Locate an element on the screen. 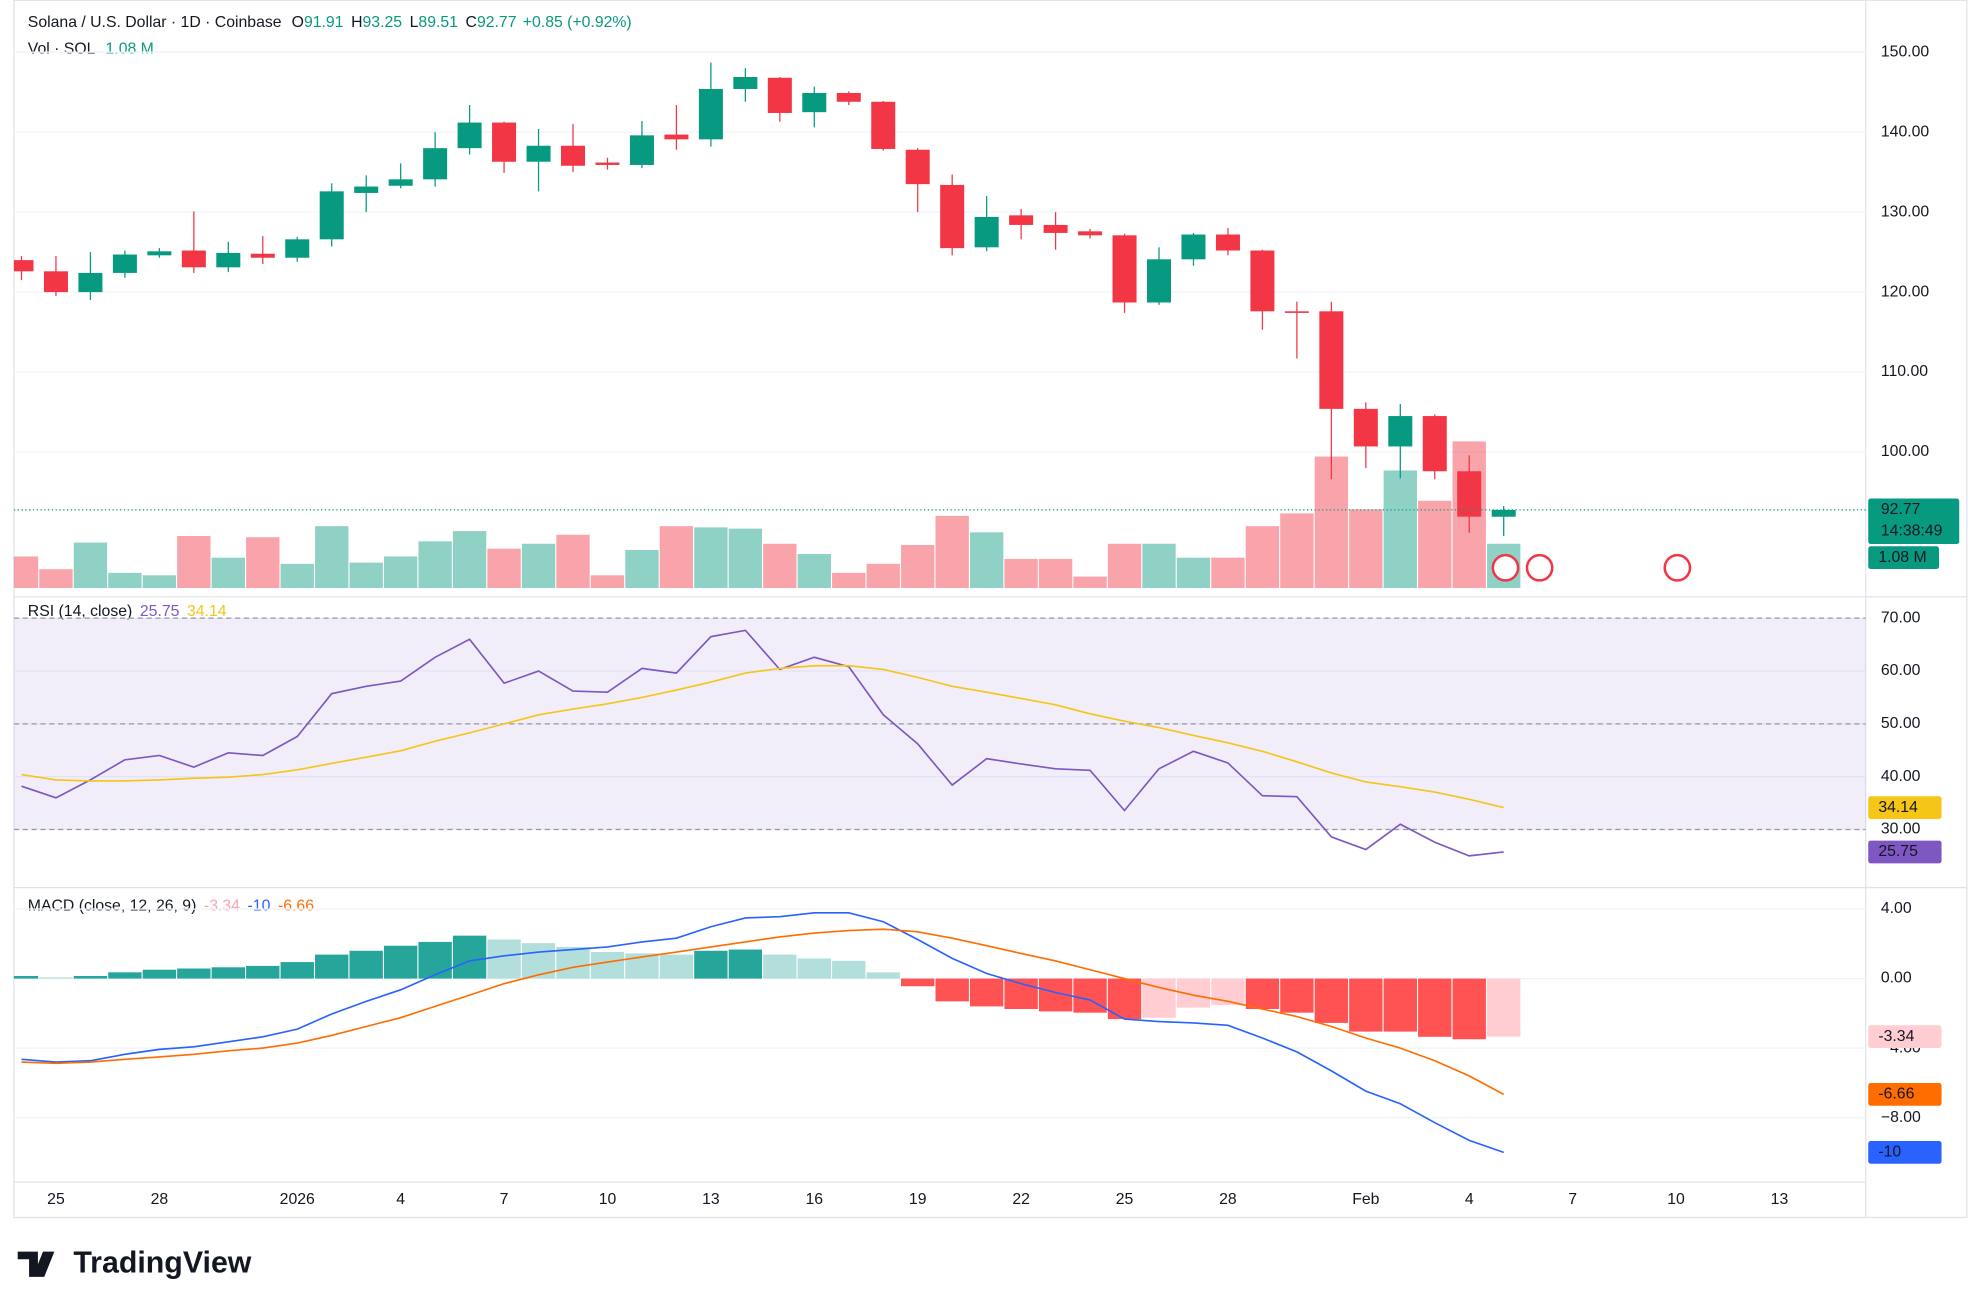 The image size is (1982, 1310). brand-name: TradingView is located at coordinates (162, 1262).